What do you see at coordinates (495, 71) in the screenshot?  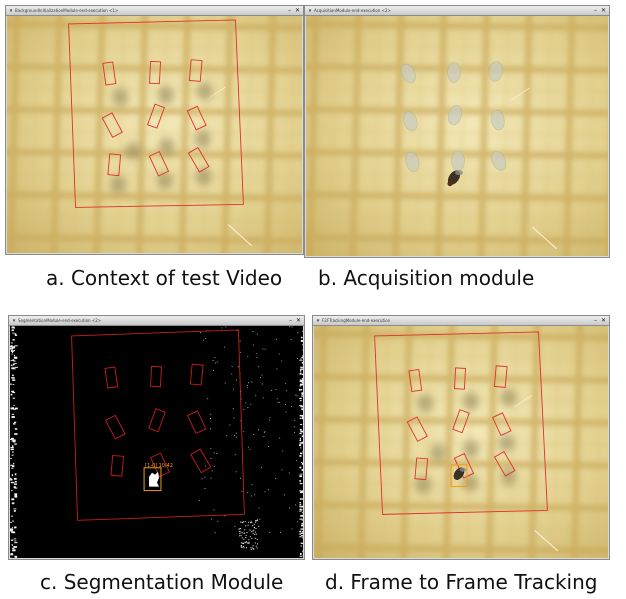 I see `well` at bounding box center [495, 71].